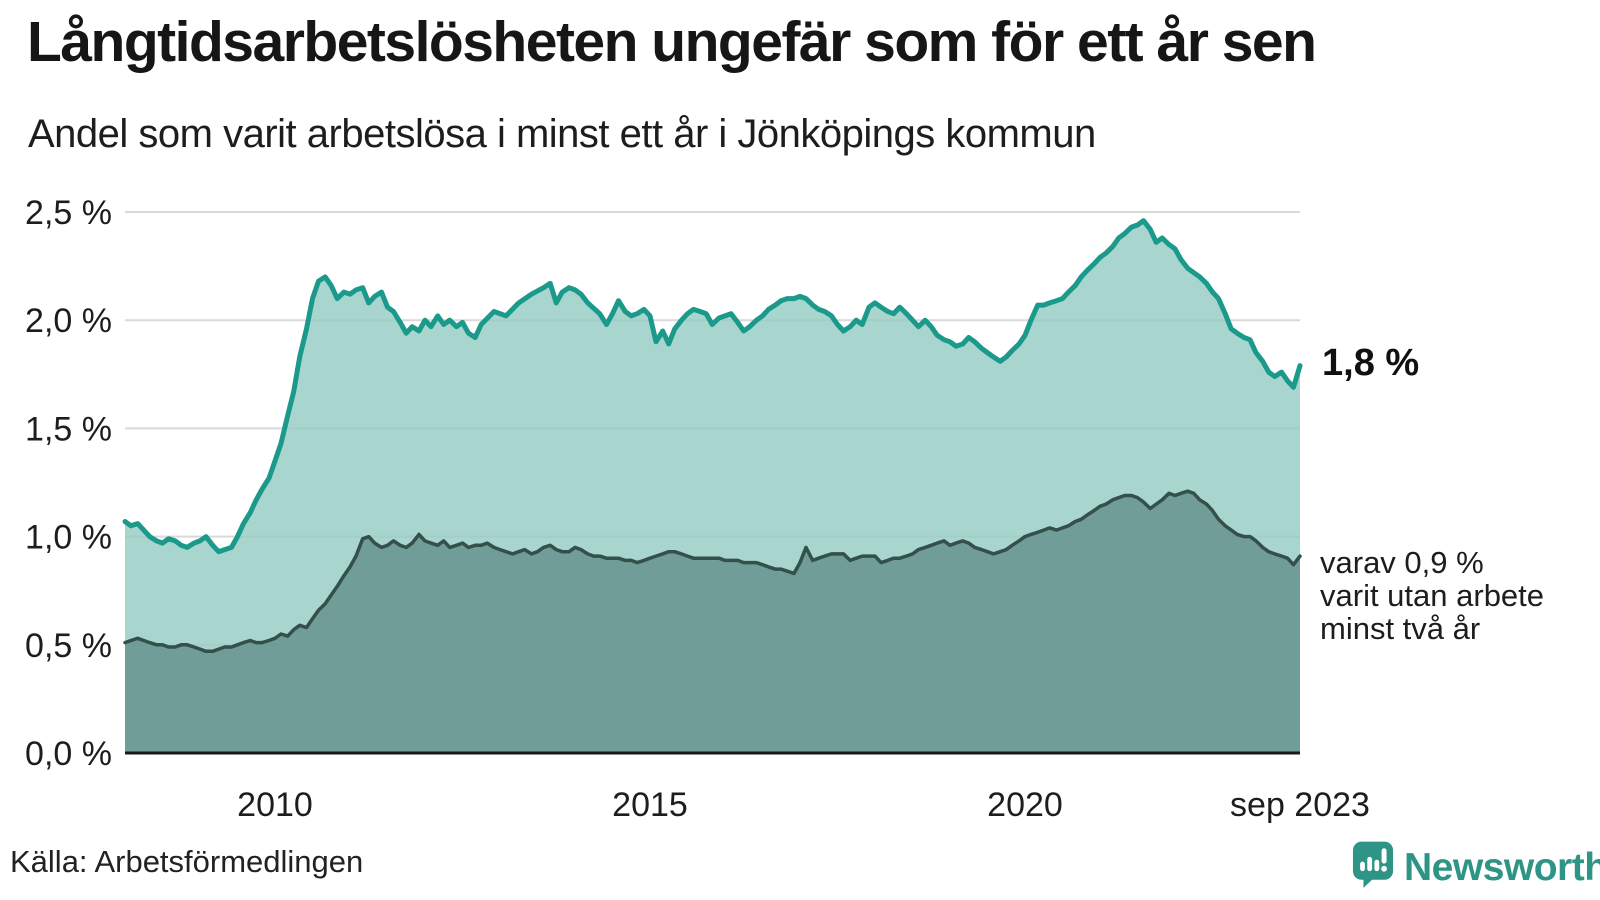 The height and width of the screenshot is (900, 1600). I want to click on x-tick-label: 2015, so click(650, 805).